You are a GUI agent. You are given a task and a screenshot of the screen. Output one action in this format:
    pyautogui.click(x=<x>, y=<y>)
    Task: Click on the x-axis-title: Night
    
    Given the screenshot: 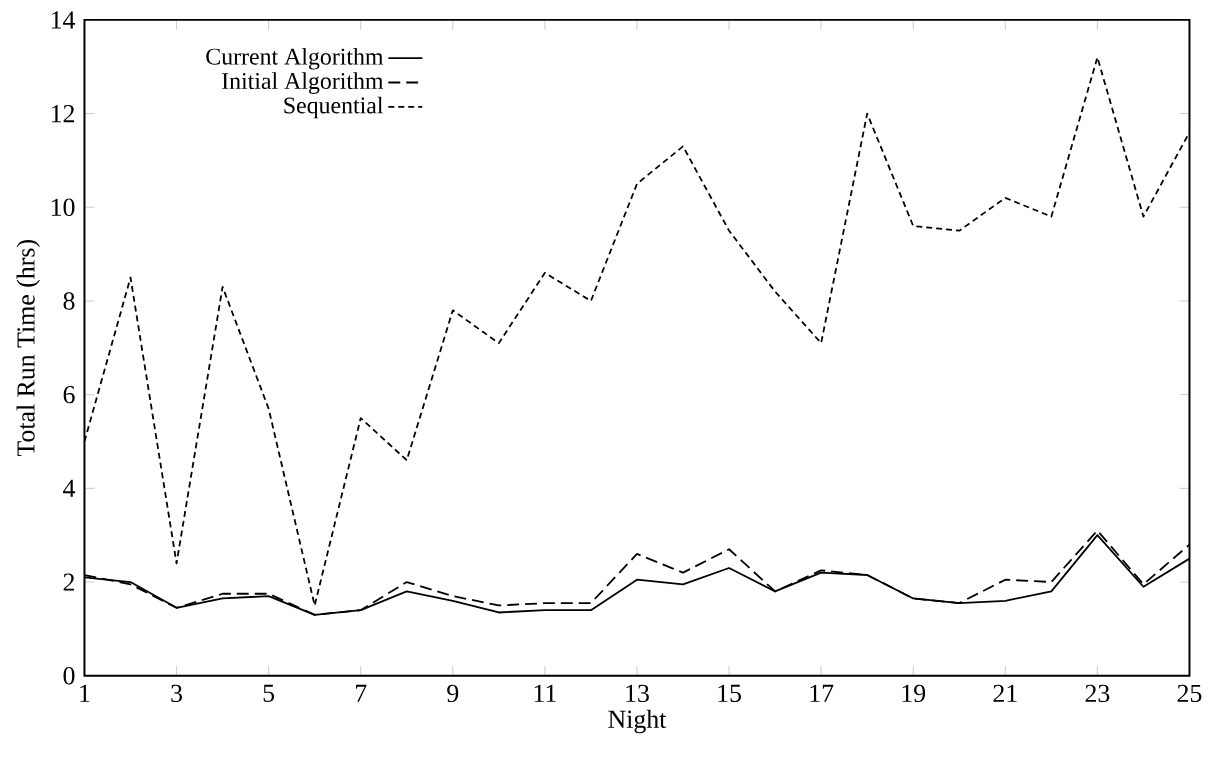 What is the action you would take?
    pyautogui.click(x=637, y=721)
    